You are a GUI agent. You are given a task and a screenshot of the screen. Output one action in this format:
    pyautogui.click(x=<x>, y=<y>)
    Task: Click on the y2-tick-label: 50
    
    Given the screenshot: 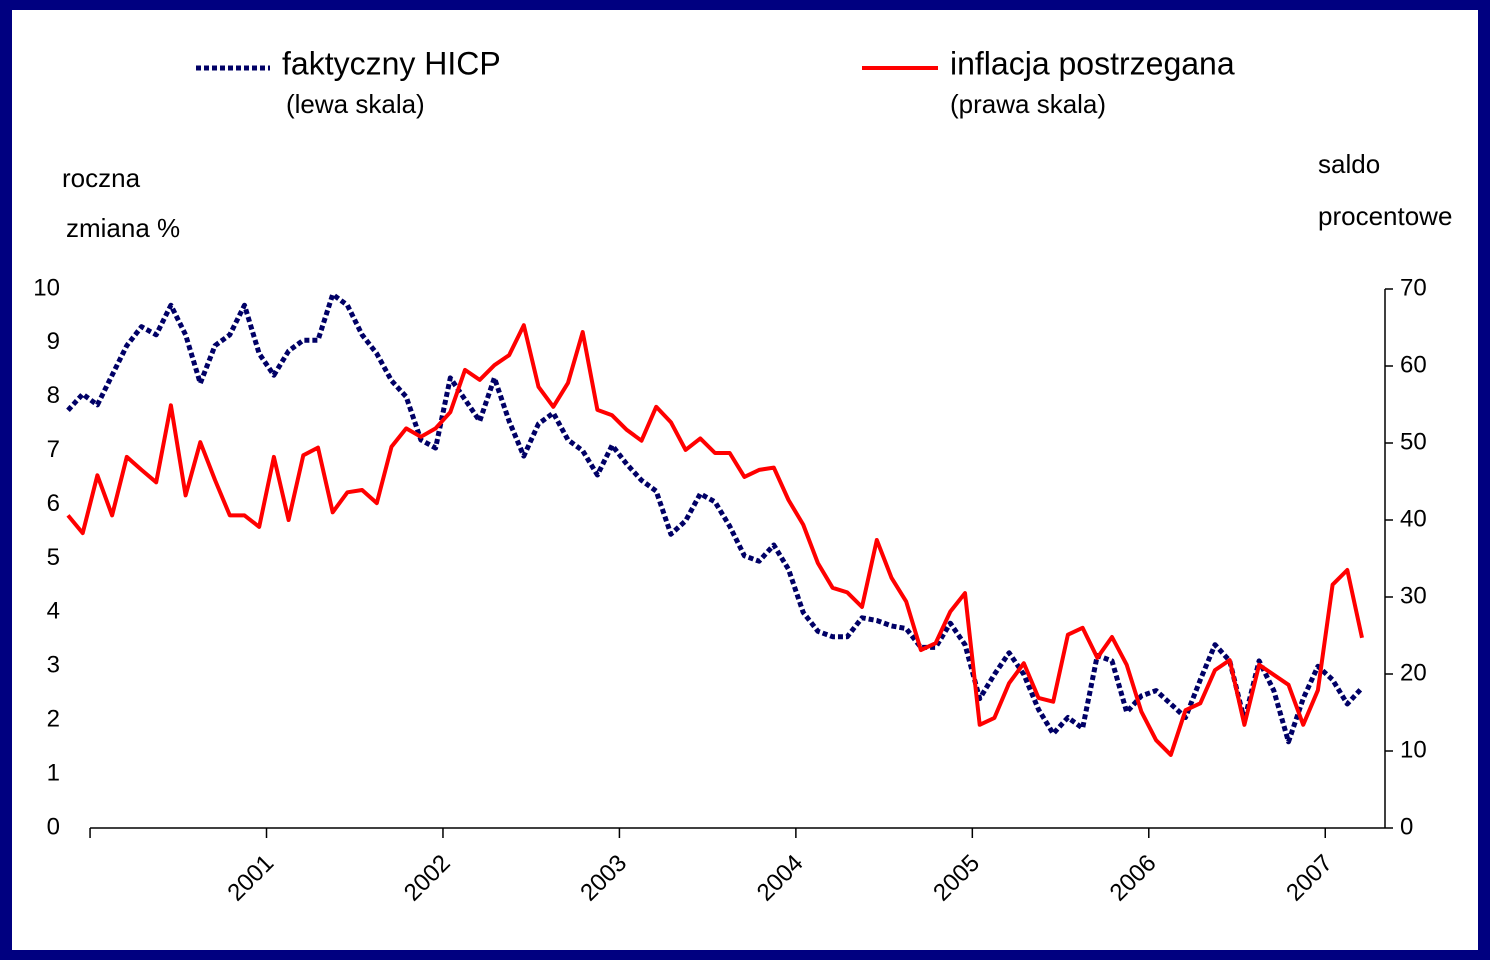 What is the action you would take?
    pyautogui.click(x=1413, y=441)
    